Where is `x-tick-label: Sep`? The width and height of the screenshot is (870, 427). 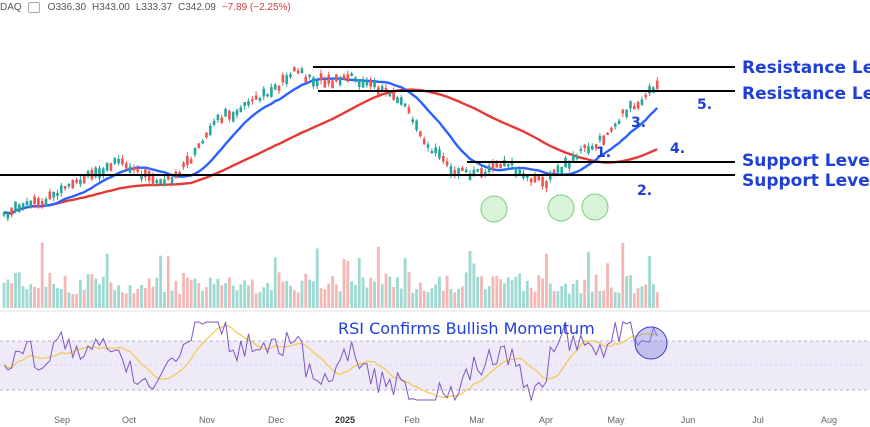
x-tick-label: Sep is located at coordinates (62, 420).